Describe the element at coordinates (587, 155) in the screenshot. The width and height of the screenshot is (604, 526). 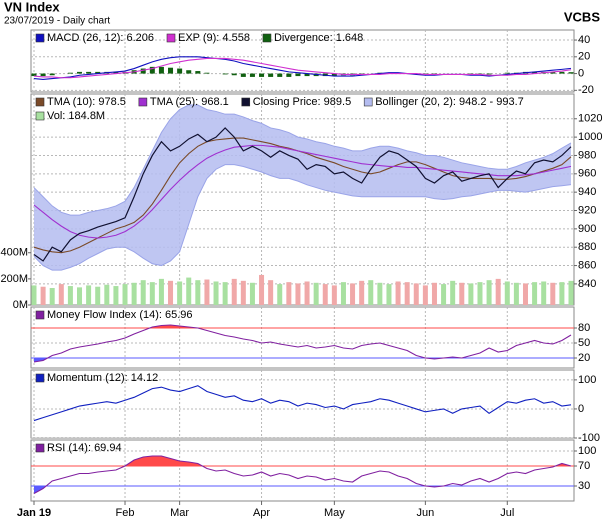
I see `y-tick-label: 980` at that location.